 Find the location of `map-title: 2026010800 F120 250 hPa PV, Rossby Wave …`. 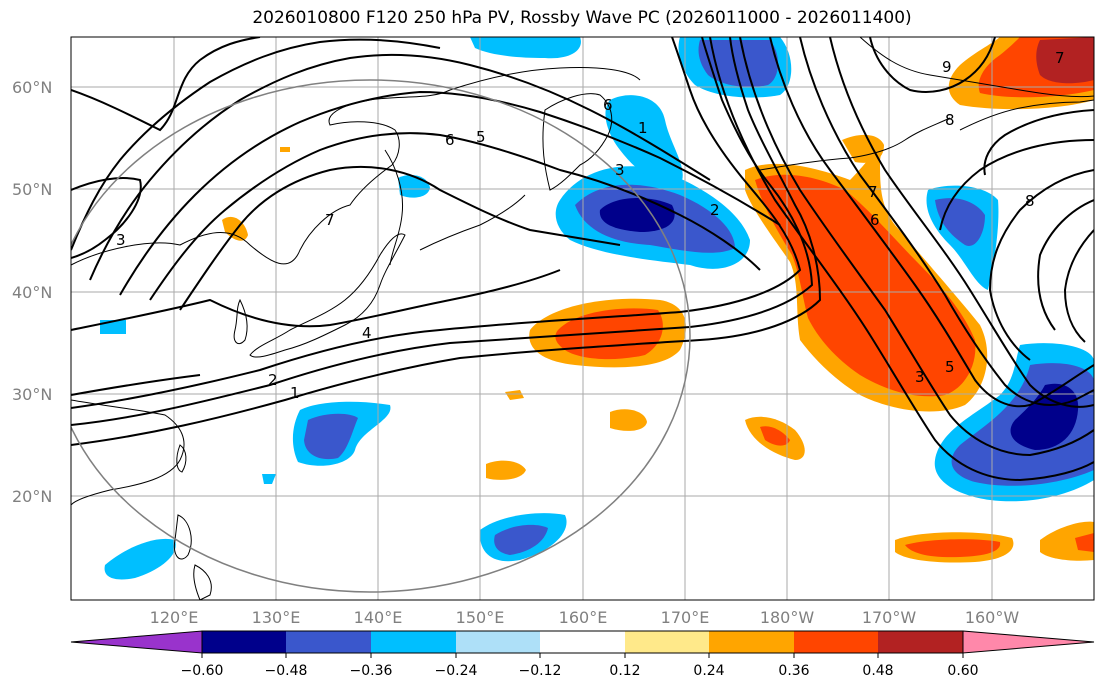

map-title: 2026010800 F120 250 hPa PV, Rossby Wave … is located at coordinates (582, 18).